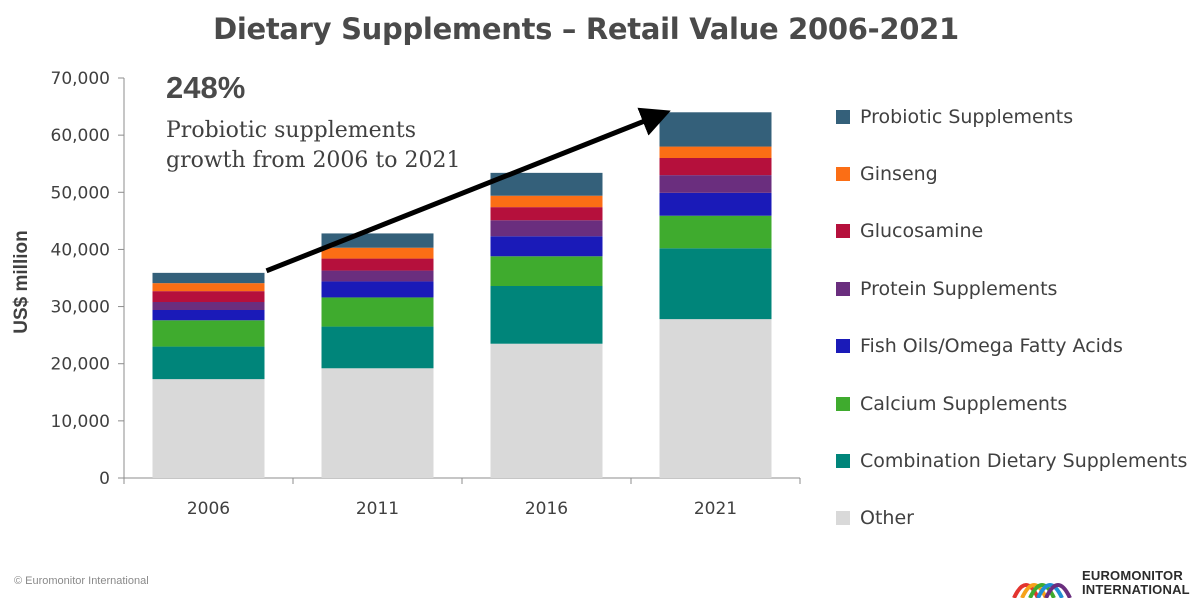 The image size is (1200, 604). I want to click on y-tick-label: 20,000, so click(80, 365).